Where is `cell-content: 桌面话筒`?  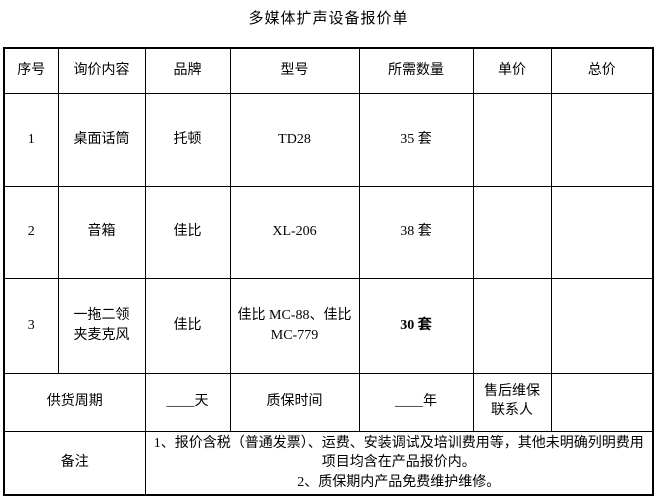
cell-content: 桌面话筒 is located at coordinates (101, 139).